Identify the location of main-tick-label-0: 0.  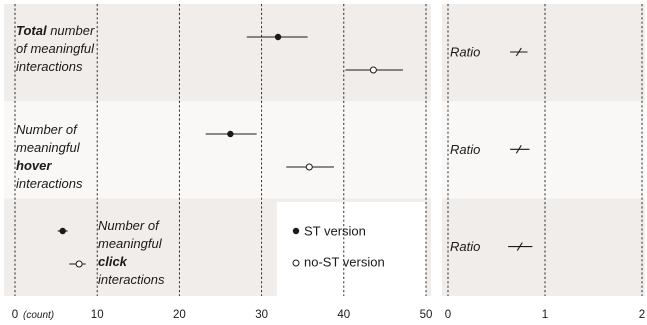
(15, 315).